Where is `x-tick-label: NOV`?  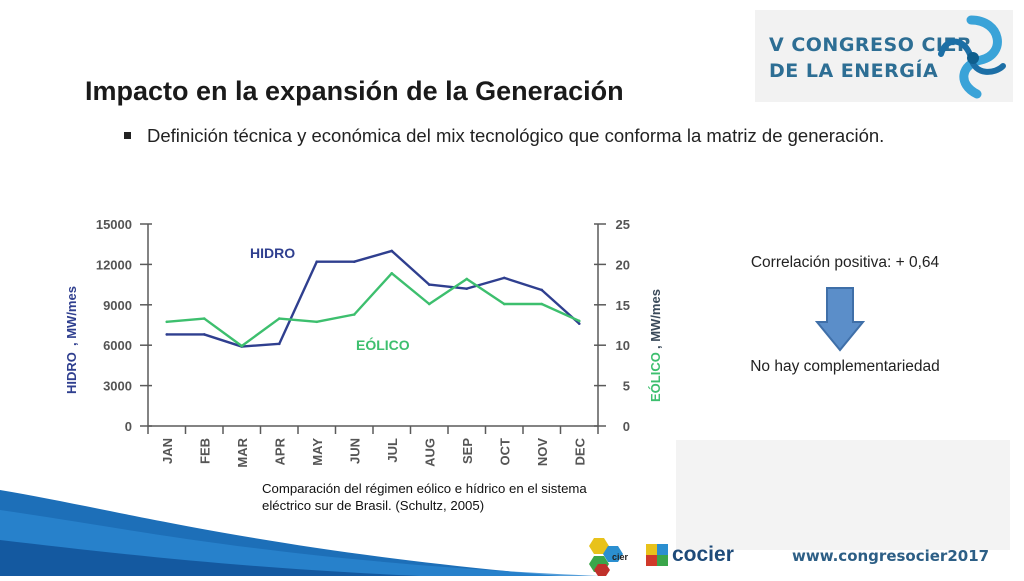 x-tick-label: NOV is located at coordinates (542, 452).